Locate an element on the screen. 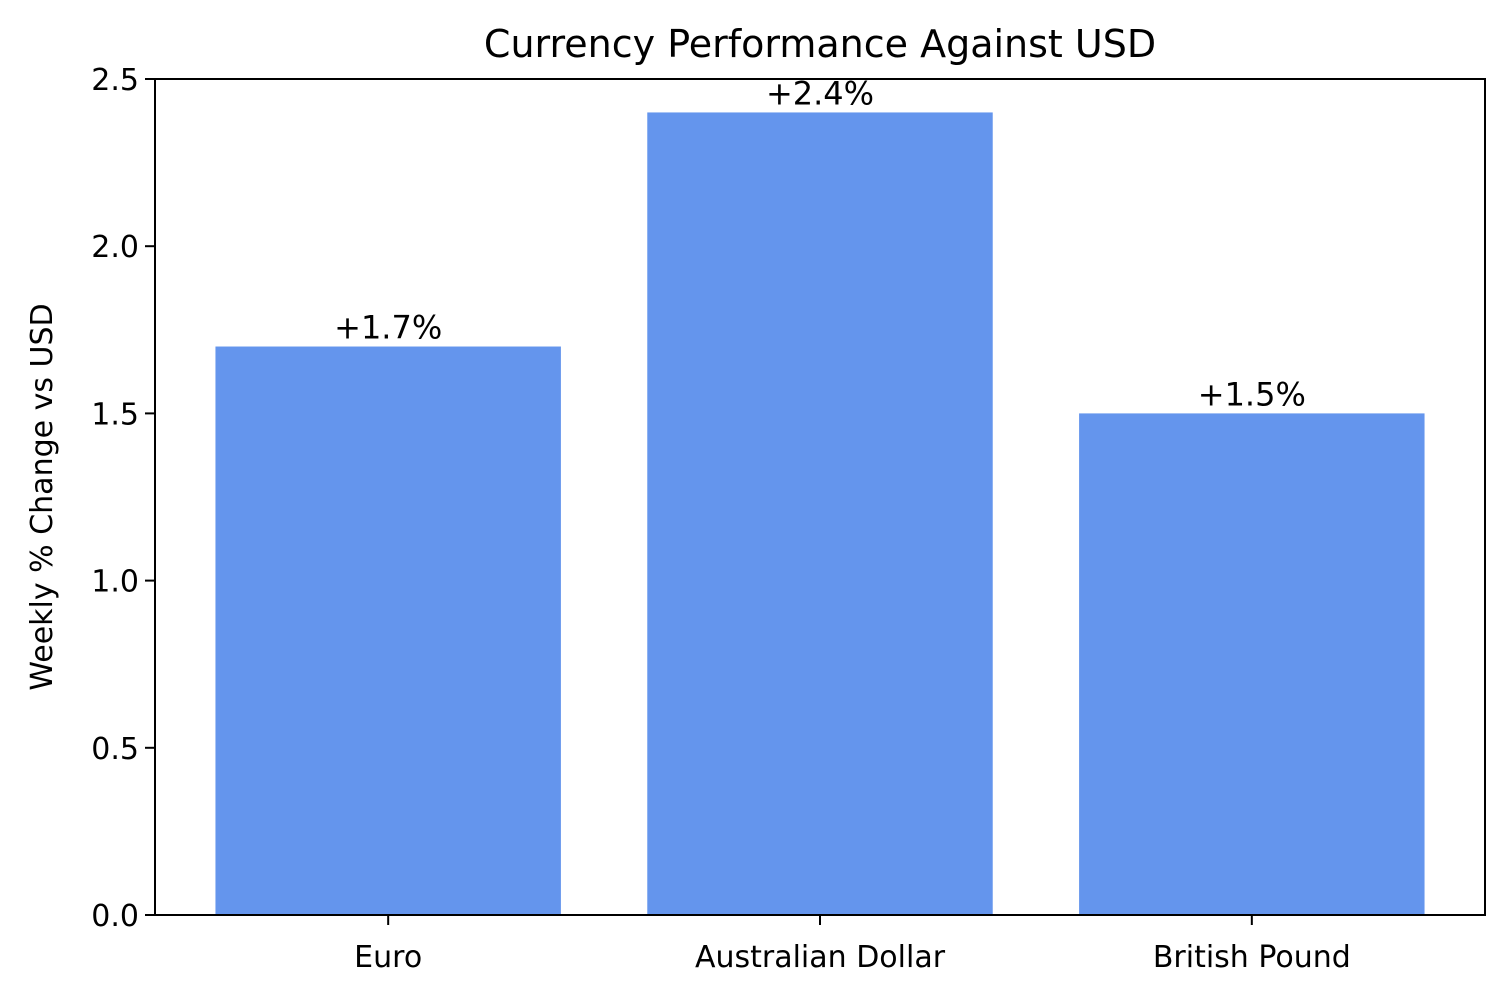  x-tick-label-australian-dollar: Australian Dollar is located at coordinates (820, 957).